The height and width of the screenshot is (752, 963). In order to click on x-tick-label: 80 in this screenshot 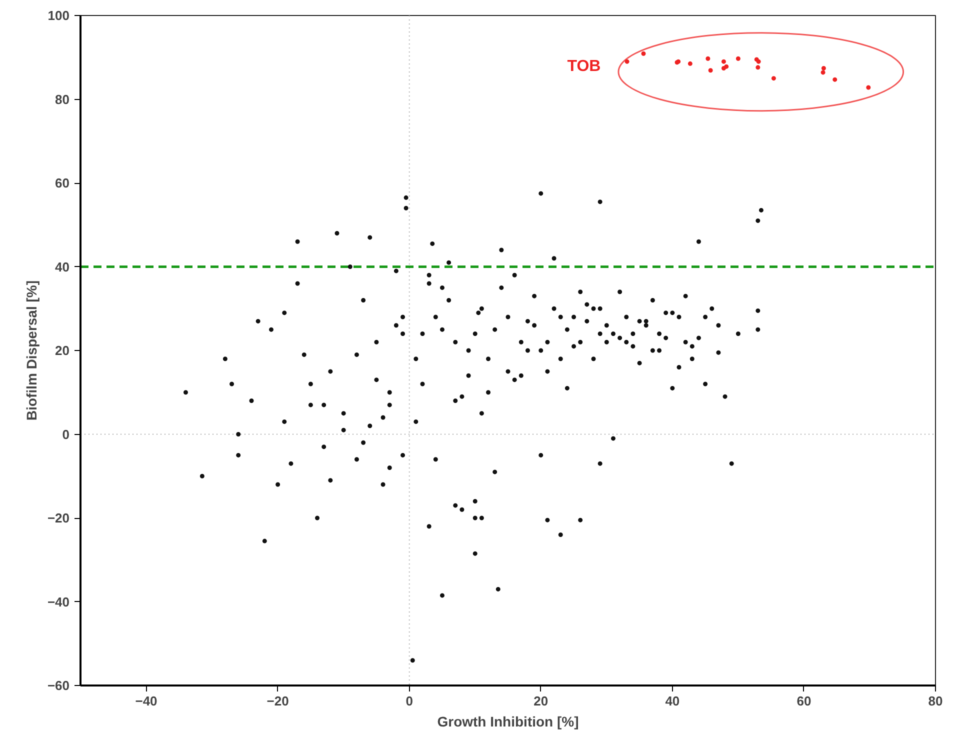, I will do `click(935, 701)`.